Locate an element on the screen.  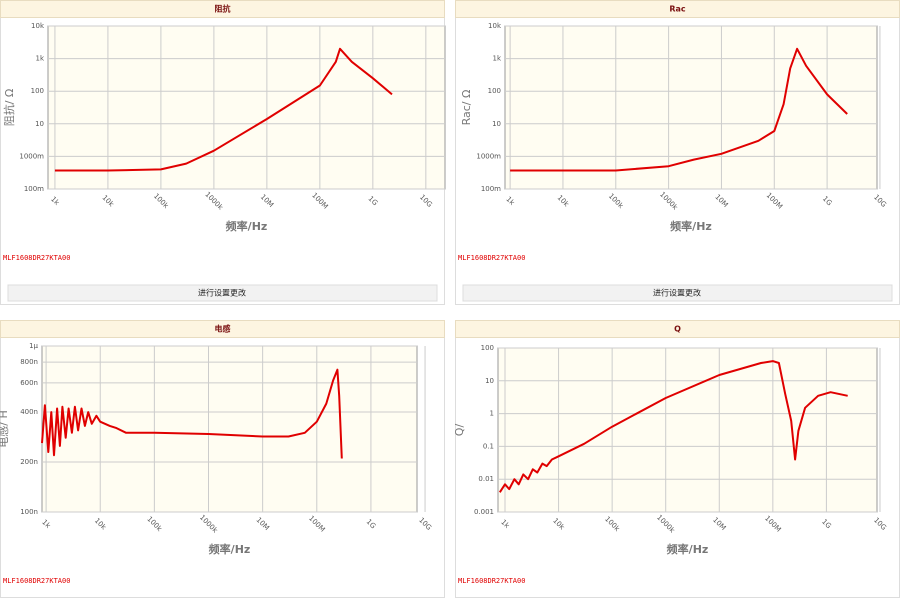
y-tick-label: 0.001 is located at coordinates (484, 512).